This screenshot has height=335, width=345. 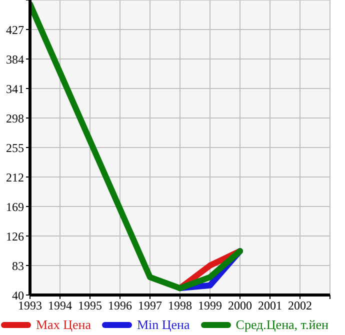 What do you see at coordinates (240, 305) in the screenshot?
I see `x-tick-label: 2000` at bounding box center [240, 305].